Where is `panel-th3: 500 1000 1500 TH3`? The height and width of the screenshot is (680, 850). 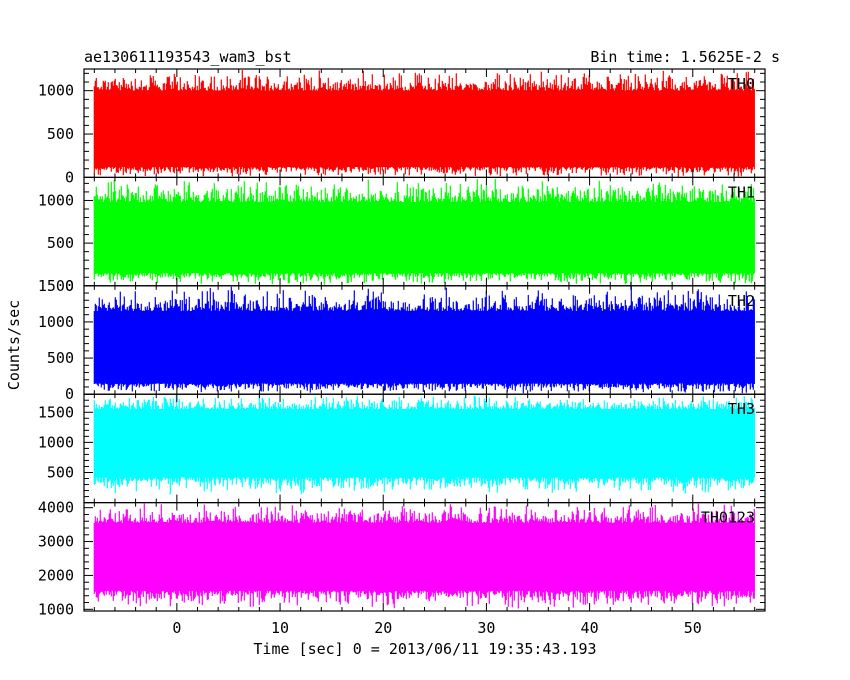
panel-th3: 500 1000 1500 TH3 is located at coordinates (402, 448).